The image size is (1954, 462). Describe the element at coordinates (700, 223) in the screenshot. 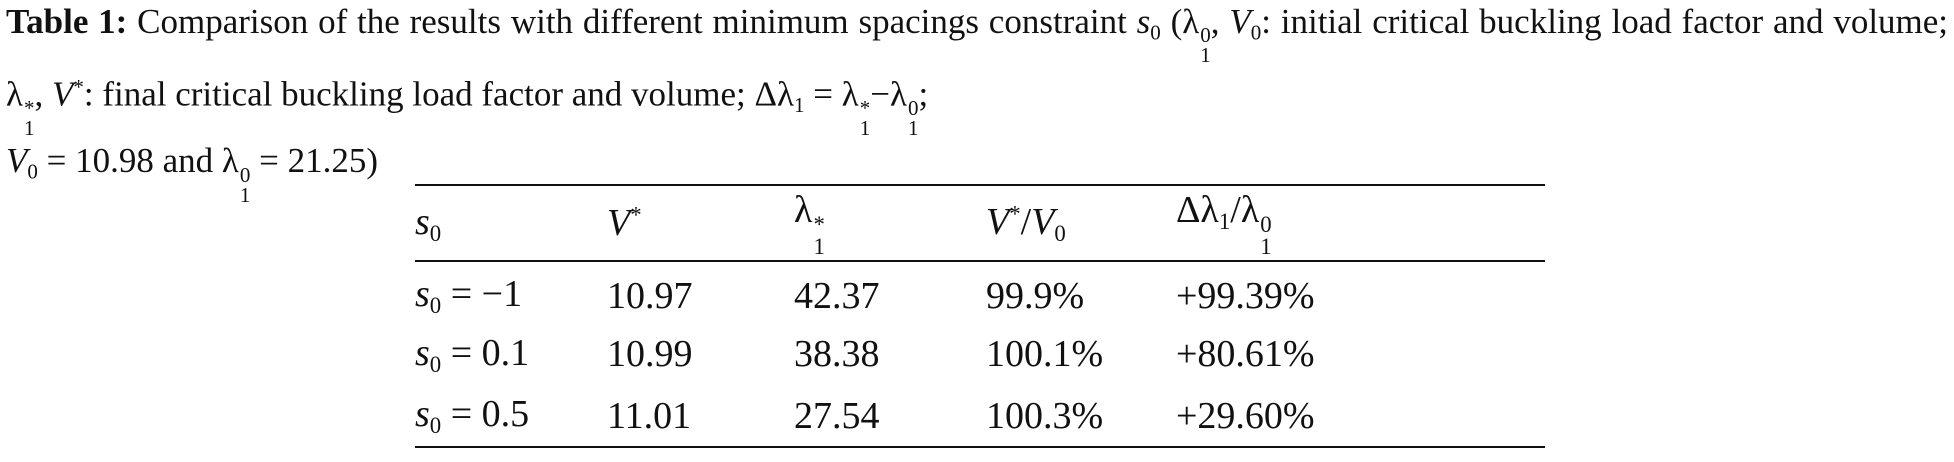

I see `header-cell: V*` at that location.